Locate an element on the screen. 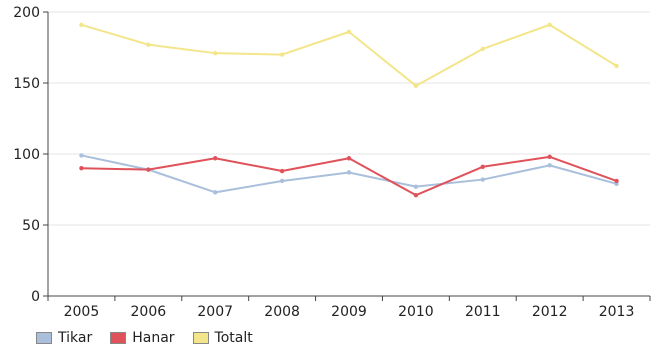  x-axis: 2005 2006 2007 2008 2009 2010 2011 2012 2013 is located at coordinates (349, 307).